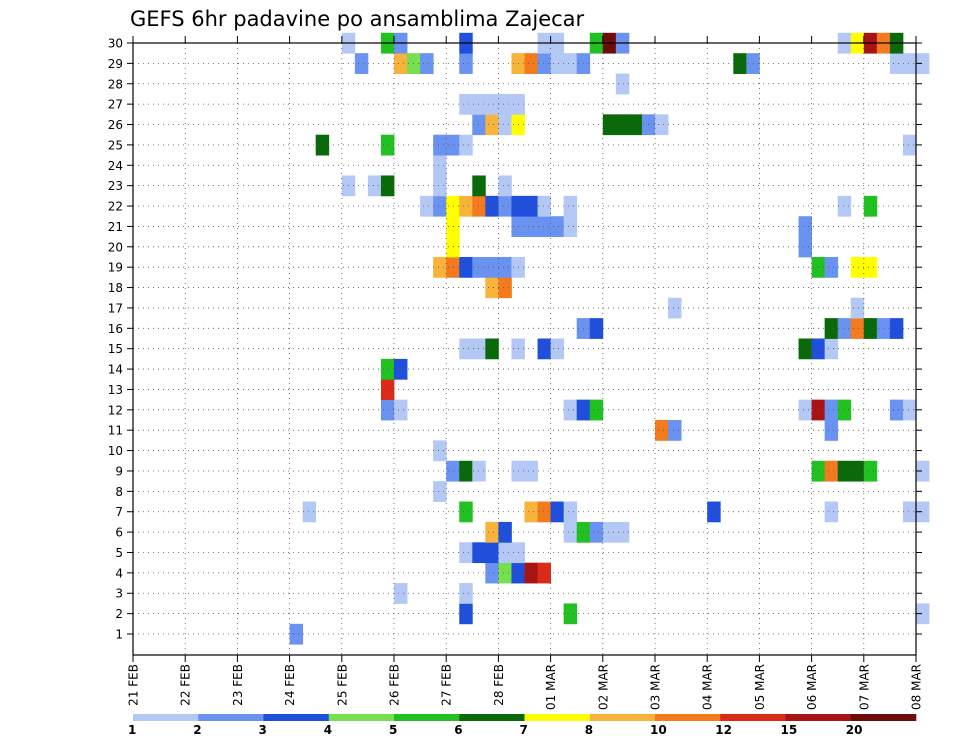  What do you see at coordinates (119, 492) in the screenshot?
I see `y-tick-label: 8` at bounding box center [119, 492].